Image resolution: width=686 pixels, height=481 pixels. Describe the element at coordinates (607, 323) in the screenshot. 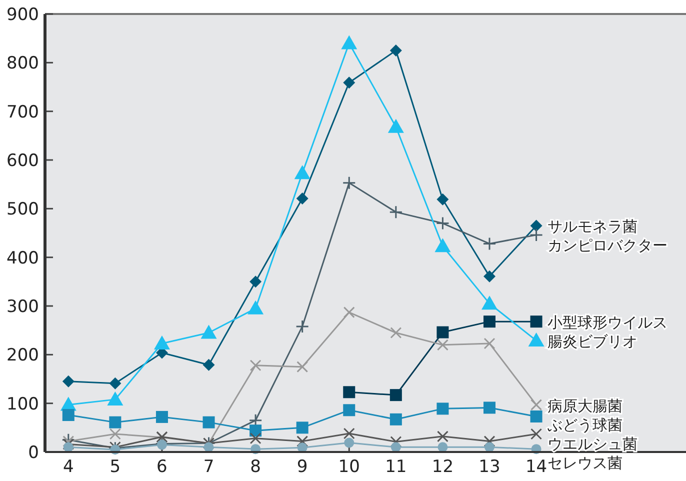

I see `series-label: 小型球形ウイルス` at that location.